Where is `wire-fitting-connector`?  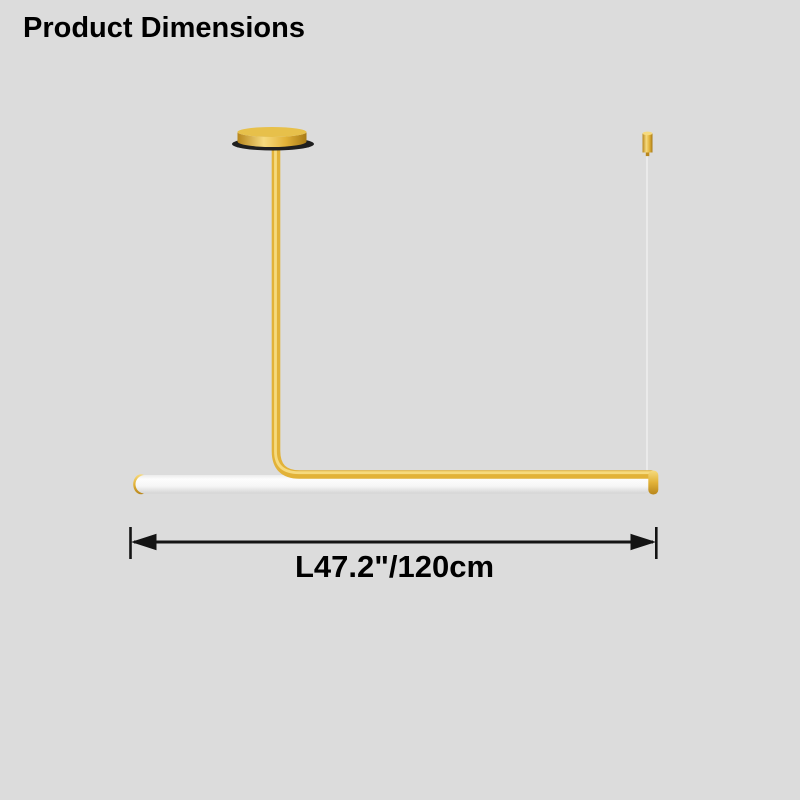 wire-fitting-connector is located at coordinates (647, 154).